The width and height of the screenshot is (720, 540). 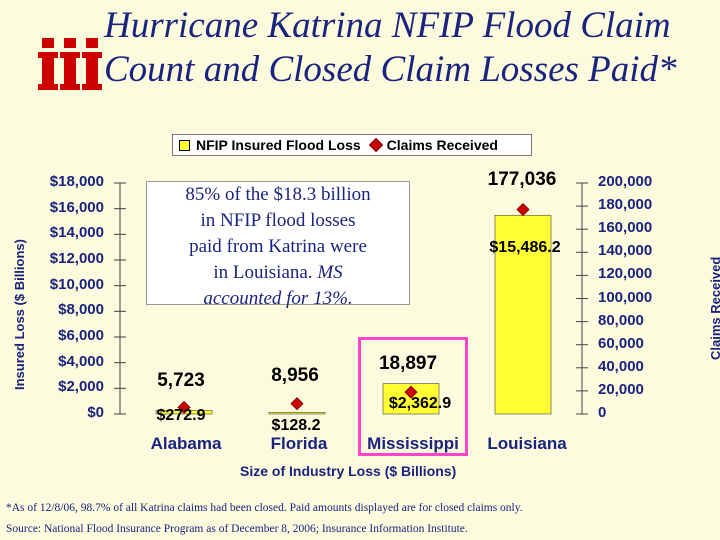 I want to click on y-right-tick-label: 180,000, so click(x=625, y=205).